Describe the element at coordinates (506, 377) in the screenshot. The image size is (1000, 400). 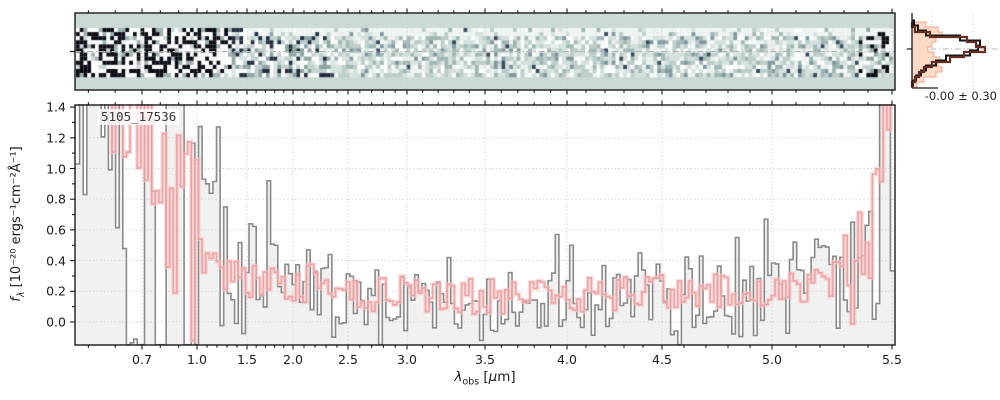
I see `unit-close: m]` at that location.